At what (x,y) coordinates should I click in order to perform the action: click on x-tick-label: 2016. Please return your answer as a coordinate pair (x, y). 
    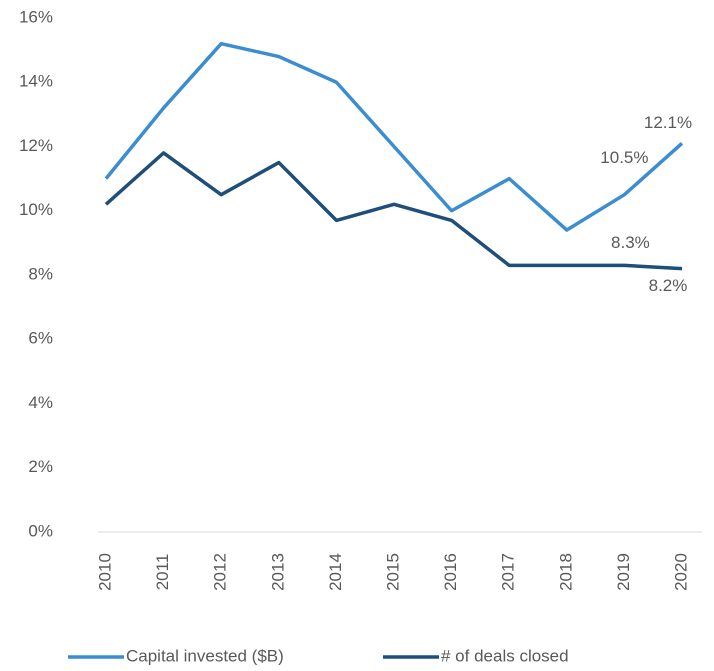
    Looking at the image, I should click on (450, 572).